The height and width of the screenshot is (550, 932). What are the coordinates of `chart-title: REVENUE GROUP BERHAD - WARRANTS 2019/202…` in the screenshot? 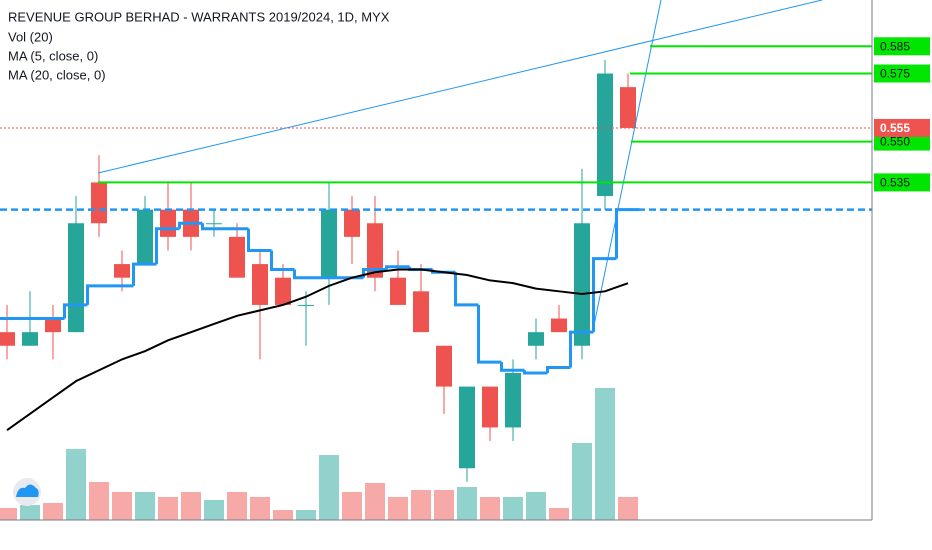 It's located at (199, 16).